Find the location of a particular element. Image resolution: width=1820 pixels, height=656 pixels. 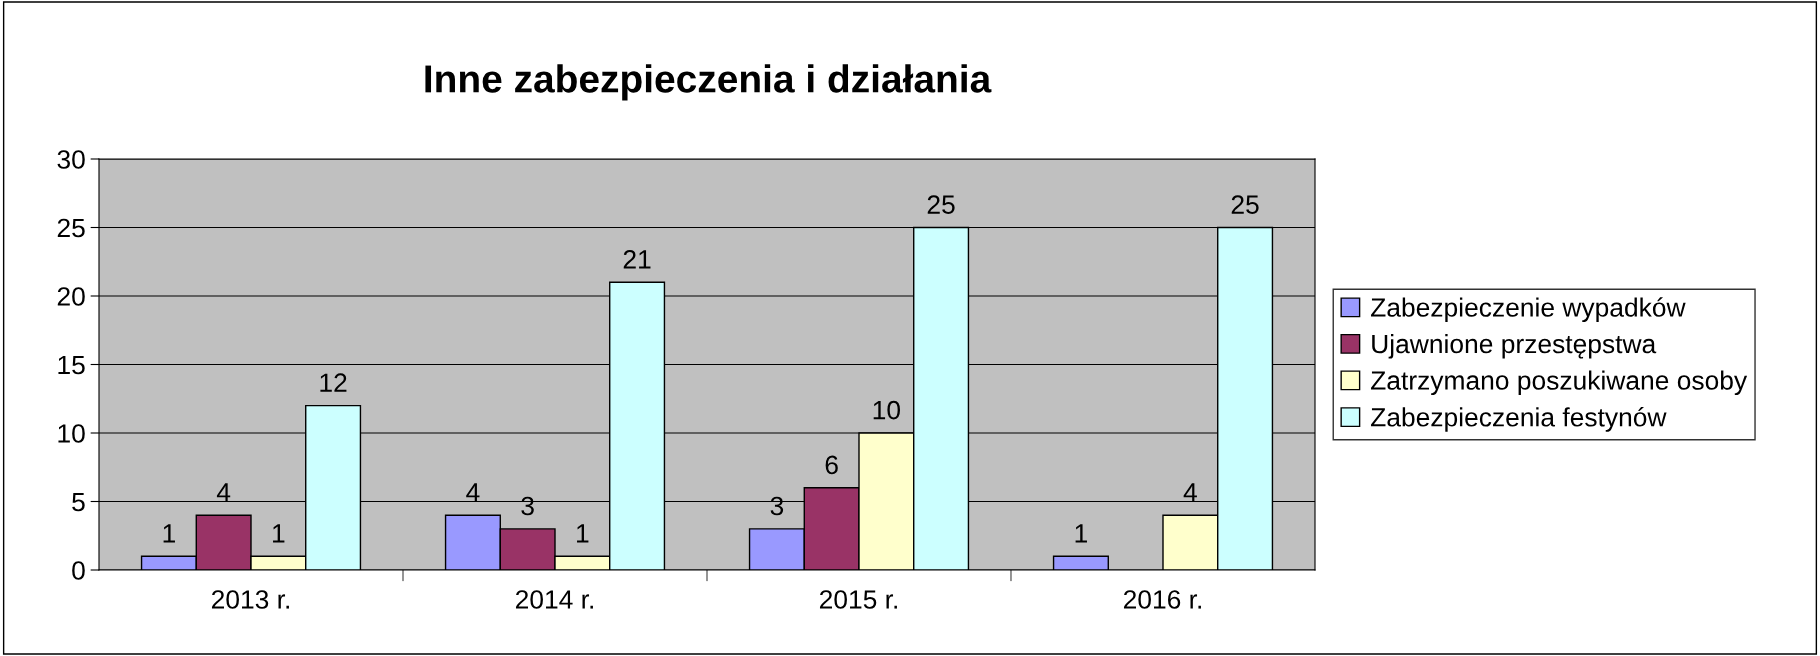

y-tick-label: 20 is located at coordinates (71, 296).